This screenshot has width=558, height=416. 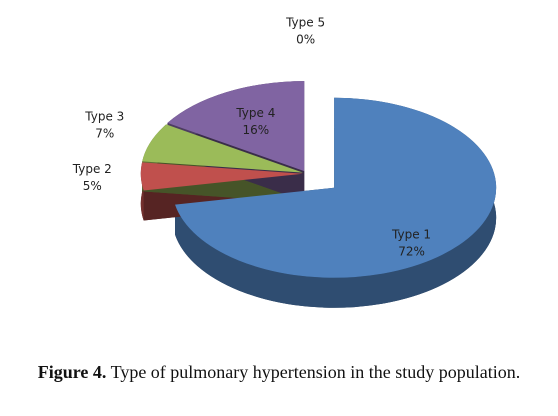 I want to click on value-label: 16%, so click(x=256, y=130).